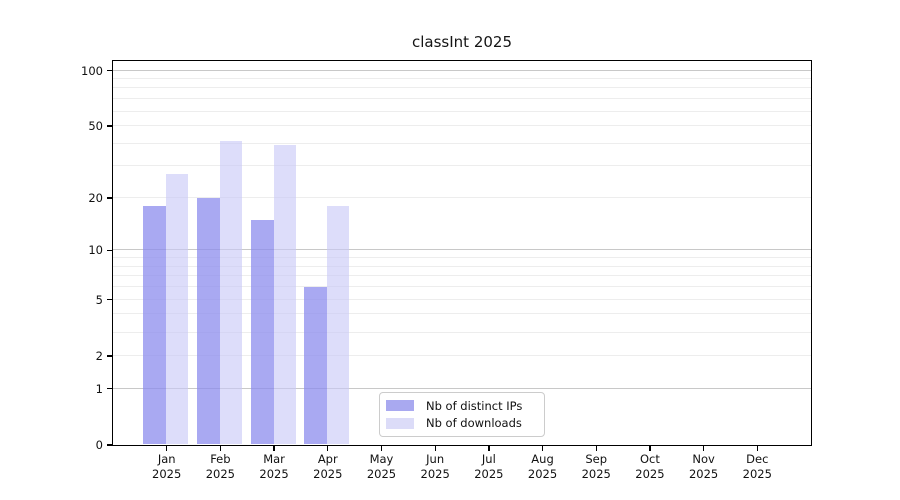 The width and height of the screenshot is (900, 500). Describe the element at coordinates (381, 466) in the screenshot. I see `x-tick-label: May 2025` at that location.